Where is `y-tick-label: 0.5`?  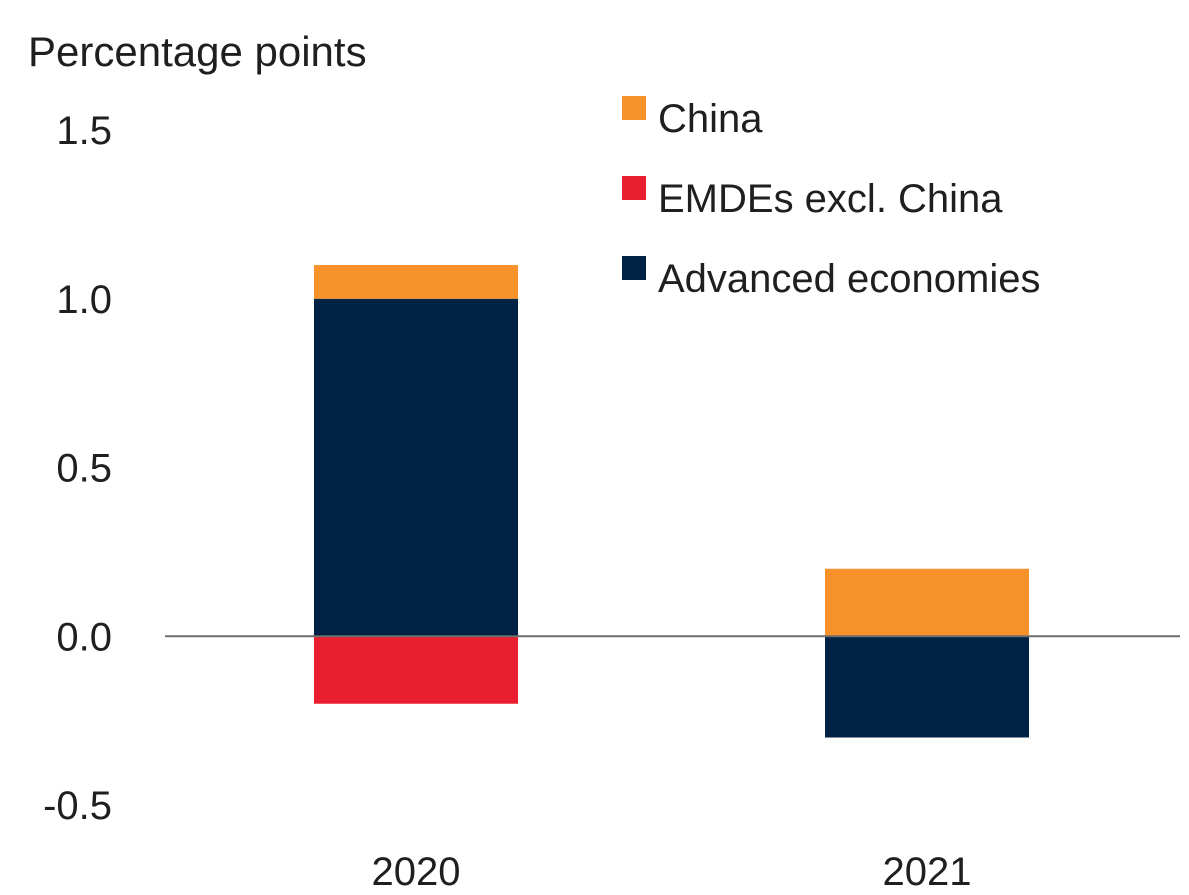 y-tick-label: 0.5 is located at coordinates (84, 469).